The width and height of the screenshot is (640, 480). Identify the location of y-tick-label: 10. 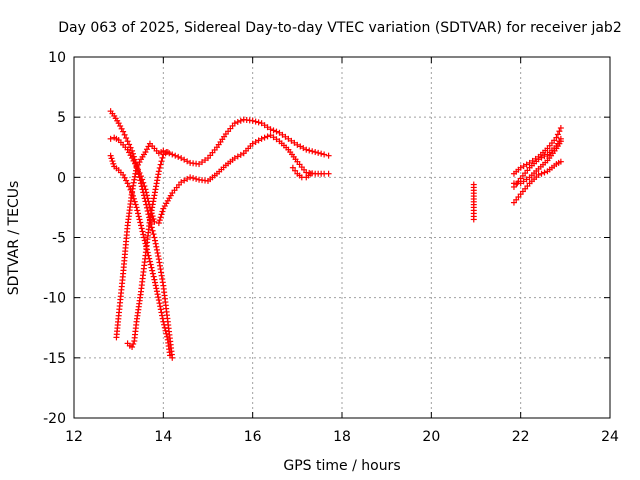
(57, 58).